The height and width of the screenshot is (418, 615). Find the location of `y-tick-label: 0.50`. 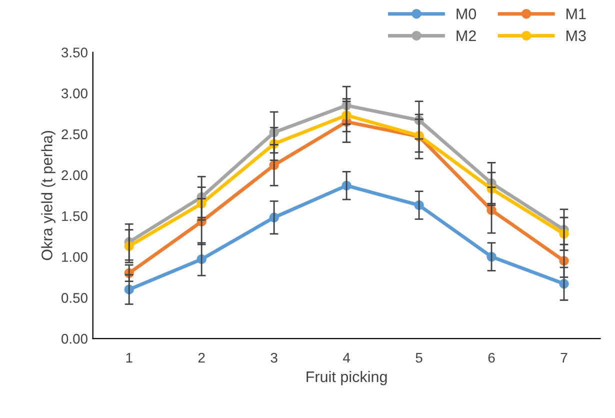

y-tick-label: 0.50 is located at coordinates (75, 298).